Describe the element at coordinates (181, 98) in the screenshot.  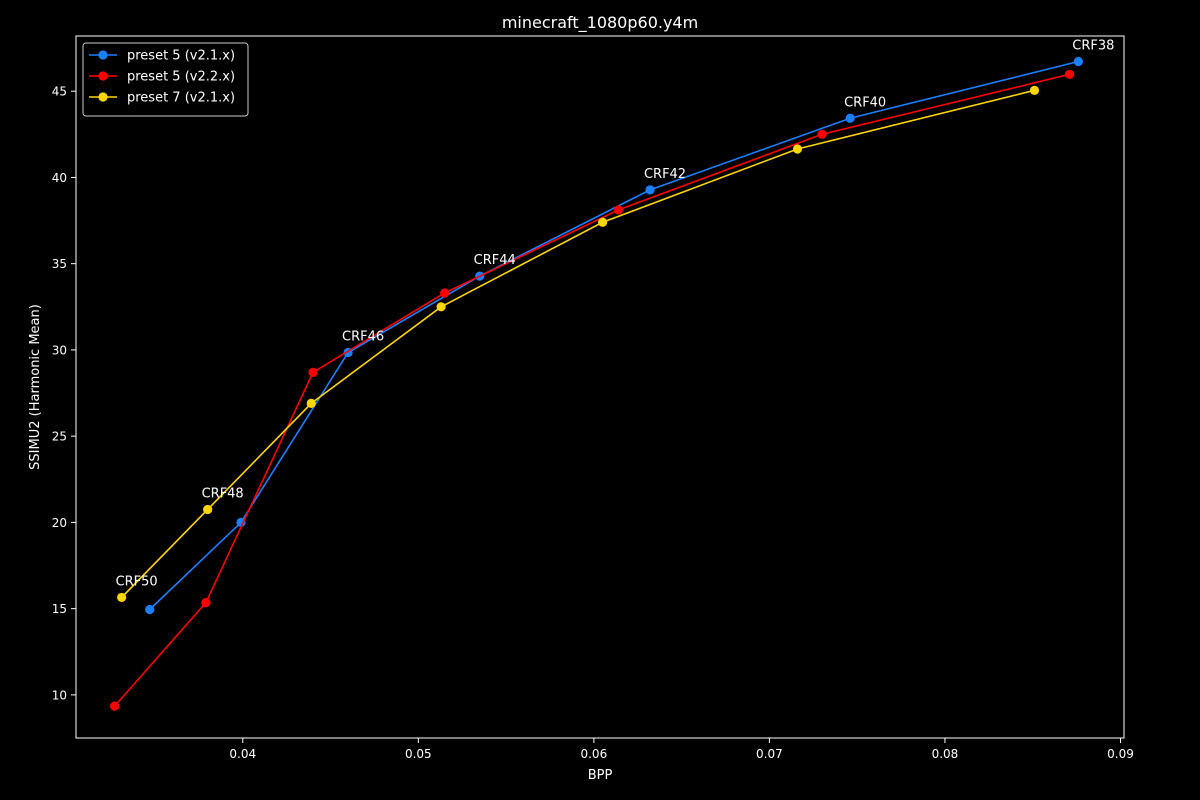
I see `legend-entry-label: preset 7 (v2.1.x)` at that location.